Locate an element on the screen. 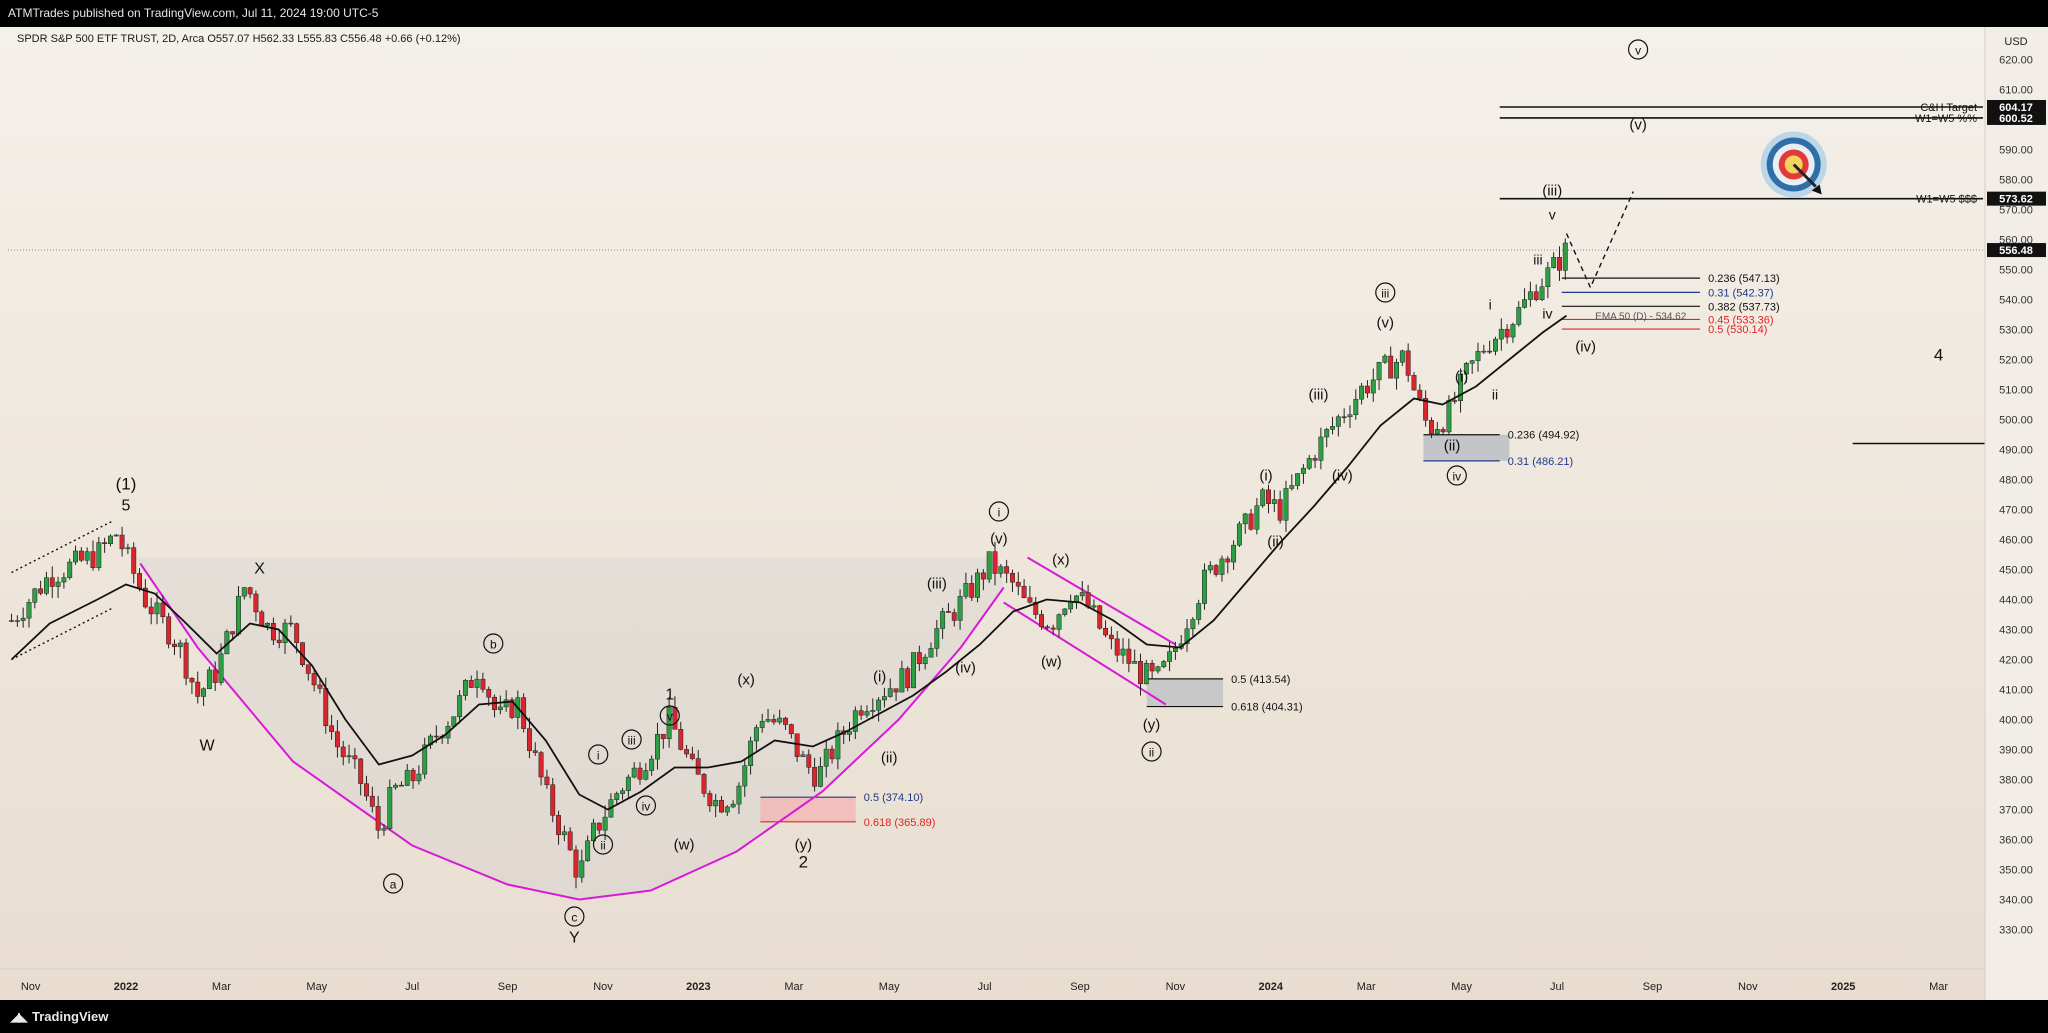 The height and width of the screenshot is (1033, 2048). tradingview-logo: ◢◣ TradingView is located at coordinates (59, 1016).